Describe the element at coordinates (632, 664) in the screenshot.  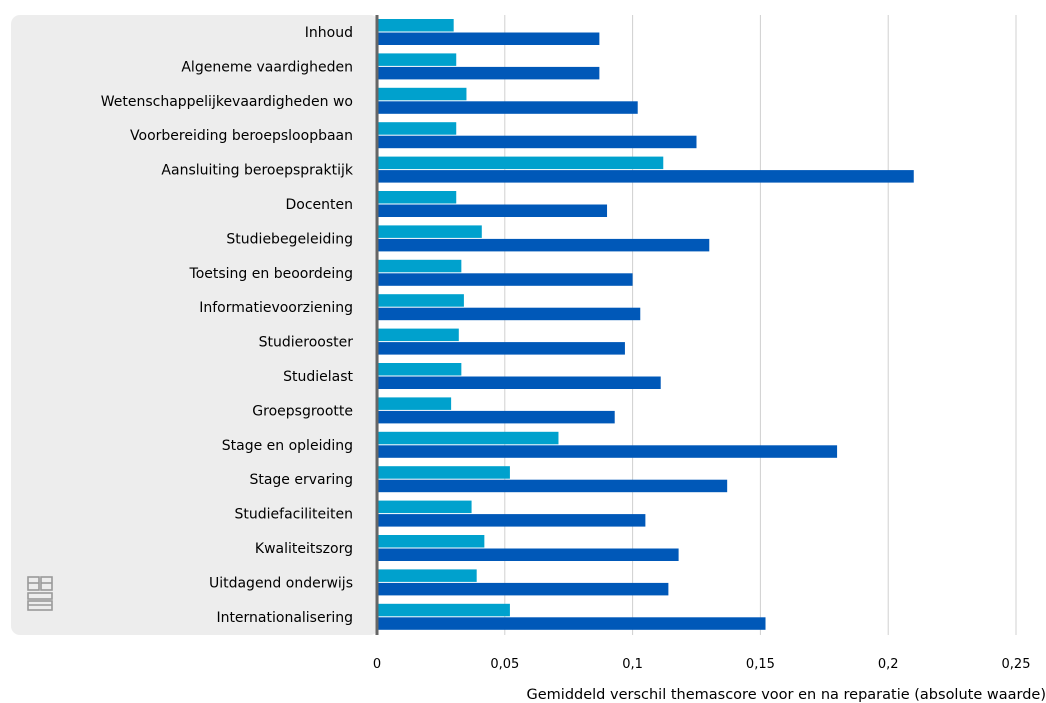
I see `x-tick-label: 0,1` at that location.